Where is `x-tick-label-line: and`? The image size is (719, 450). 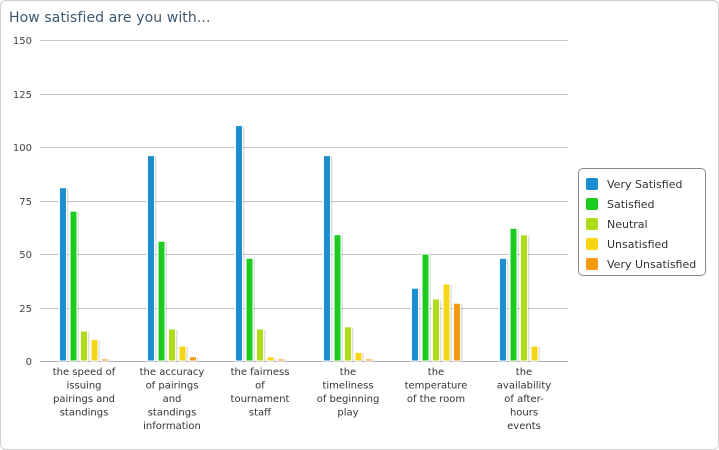 x-tick-label-line: and is located at coordinates (172, 399).